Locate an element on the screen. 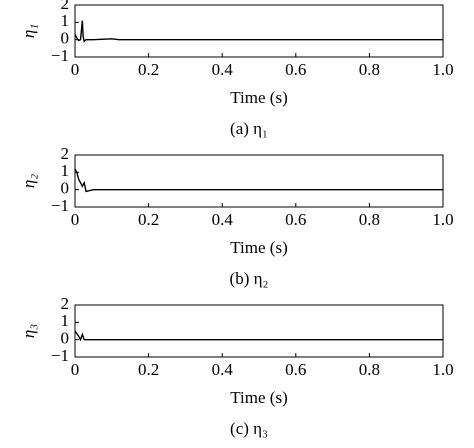 This screenshot has width=474, height=448. caption: (c) η₃ is located at coordinates (249, 428).